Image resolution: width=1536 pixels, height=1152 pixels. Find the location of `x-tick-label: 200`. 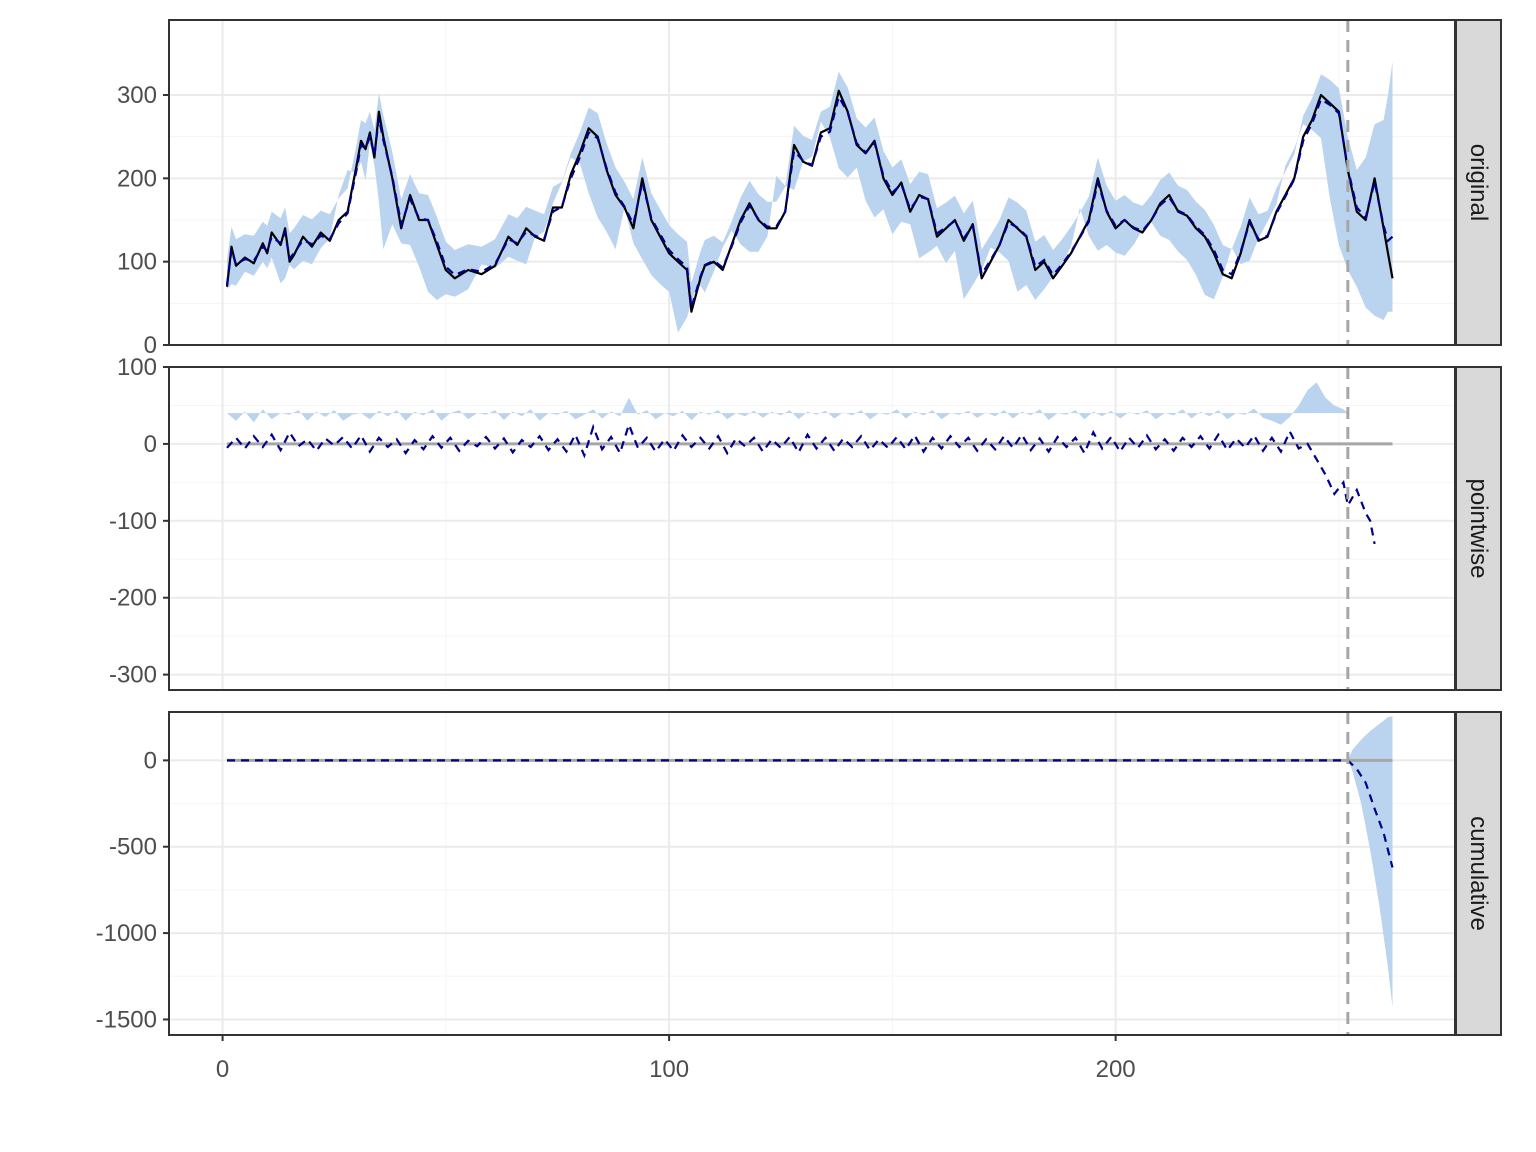

x-tick-label: 200 is located at coordinates (1116, 1069).